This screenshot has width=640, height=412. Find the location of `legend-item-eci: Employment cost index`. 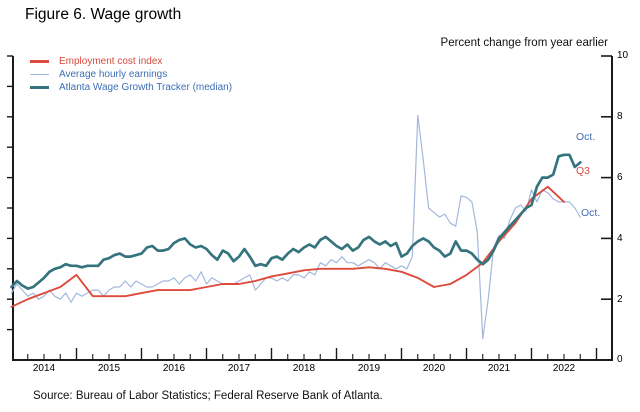

legend-item-eci: Employment cost index is located at coordinates (131, 61).